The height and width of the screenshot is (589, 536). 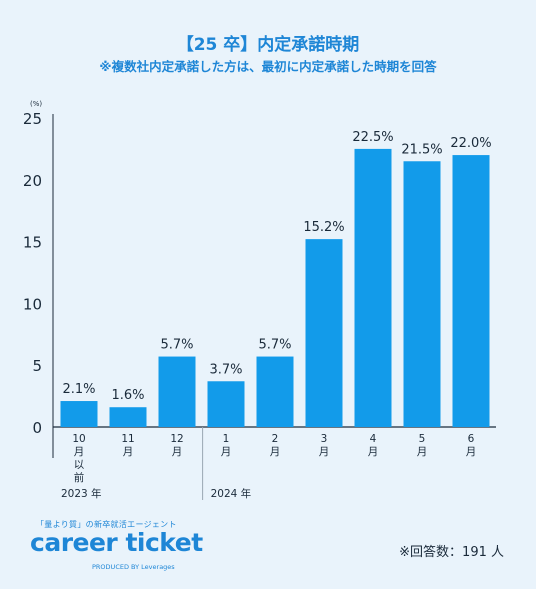 What do you see at coordinates (127, 439) in the screenshot?
I see `category-label-1: 11` at bounding box center [127, 439].